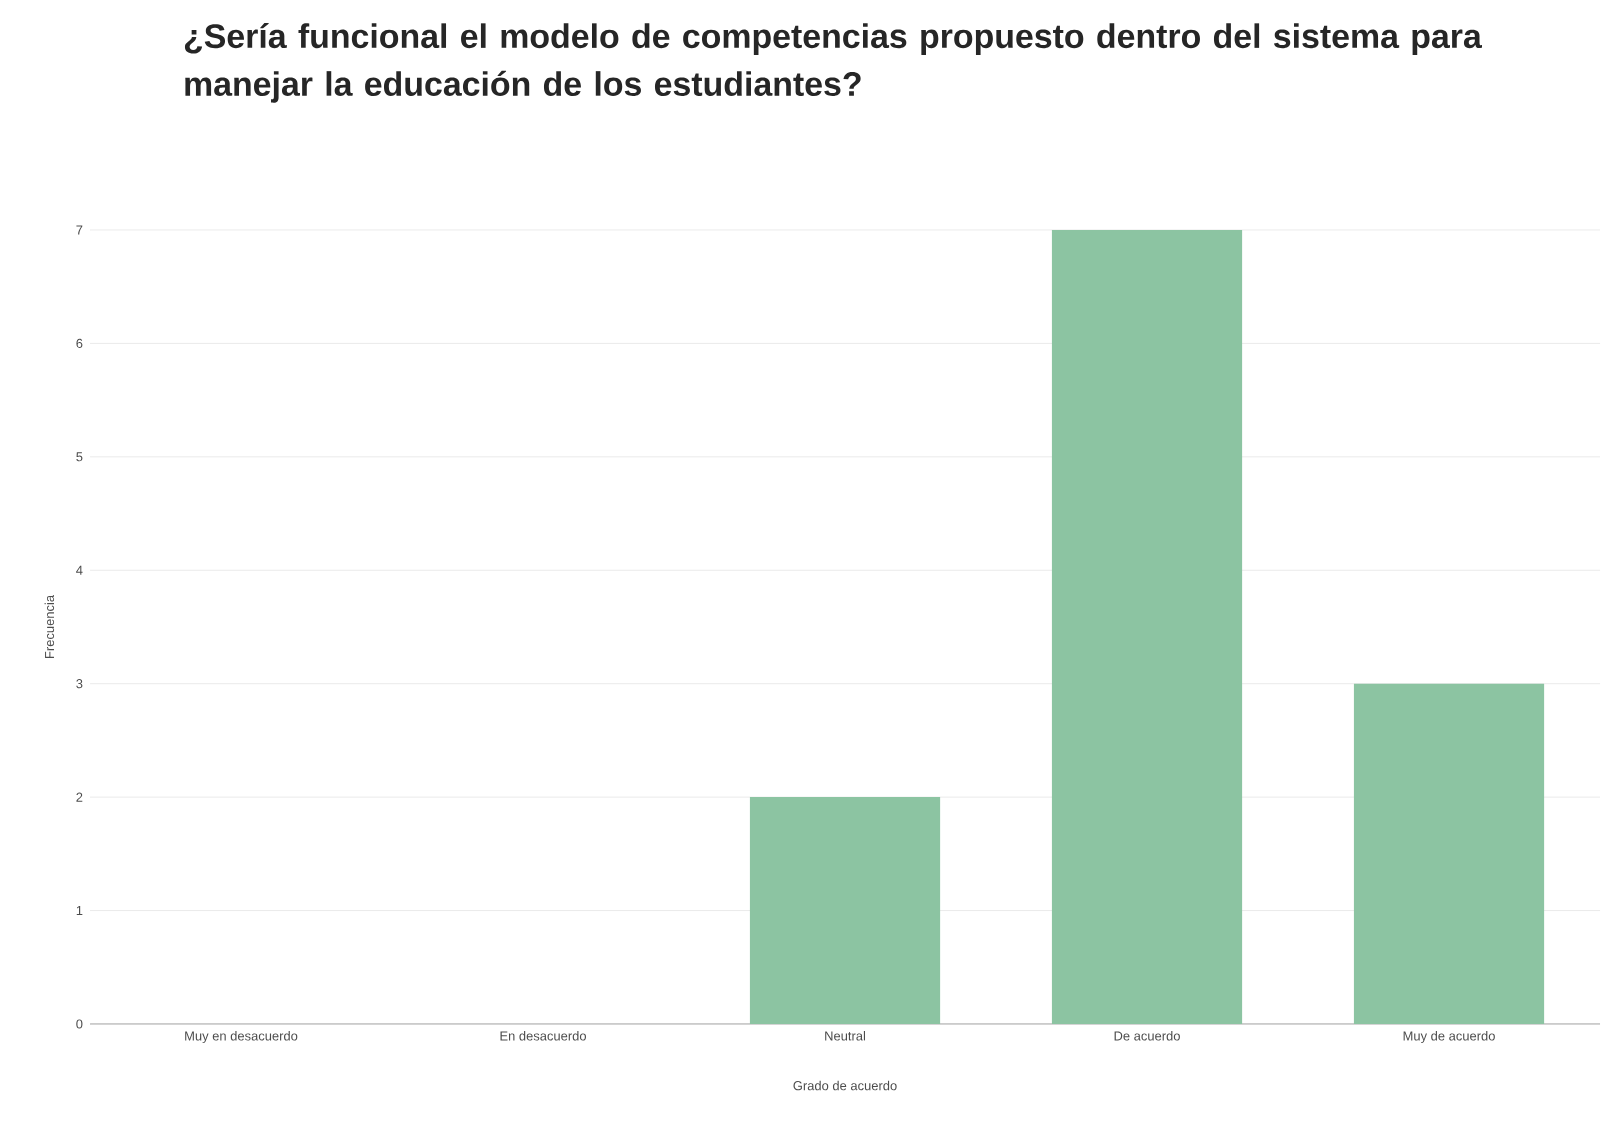  I want to click on chart-title: ¿Sería funcional el modelo de competencias propuesto dentro del sistema para manejar la educación de los estudiantes?, so click(833, 63).